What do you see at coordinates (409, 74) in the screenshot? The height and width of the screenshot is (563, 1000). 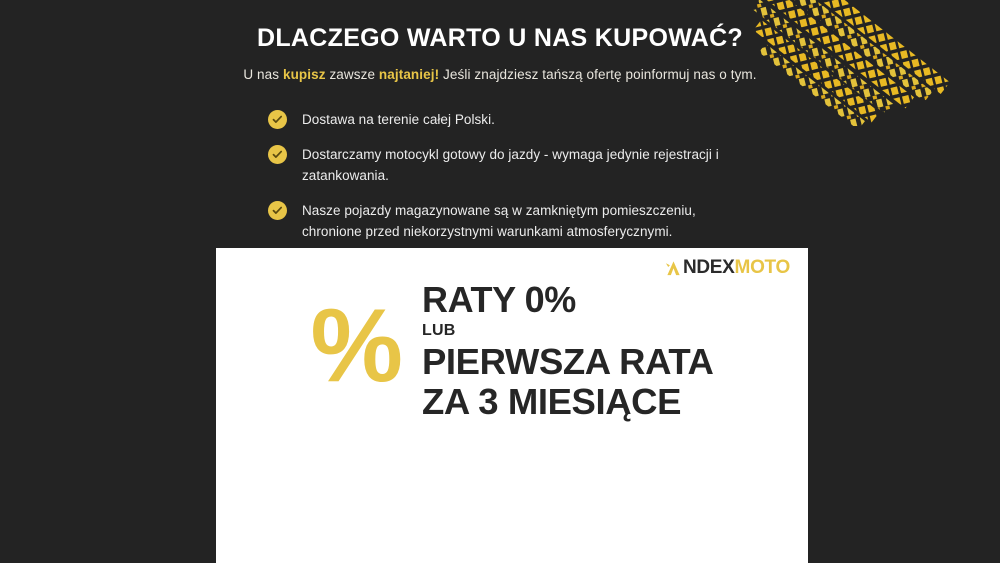 I see `subtitle-highlight-najtaniej: najtaniej!` at bounding box center [409, 74].